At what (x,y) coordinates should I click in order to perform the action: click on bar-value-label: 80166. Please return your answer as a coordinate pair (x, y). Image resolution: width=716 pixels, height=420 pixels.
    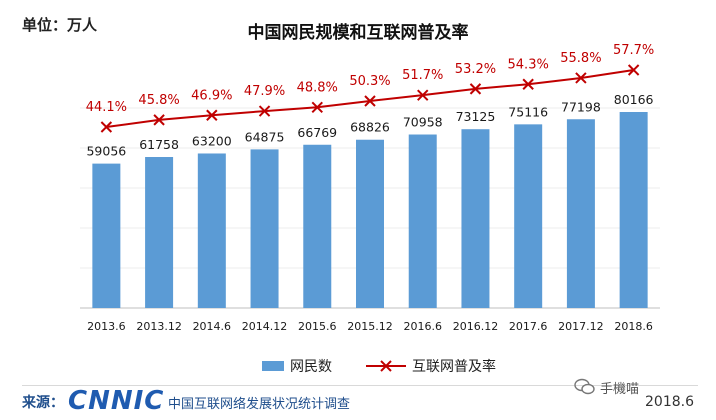
    Looking at the image, I should click on (634, 99).